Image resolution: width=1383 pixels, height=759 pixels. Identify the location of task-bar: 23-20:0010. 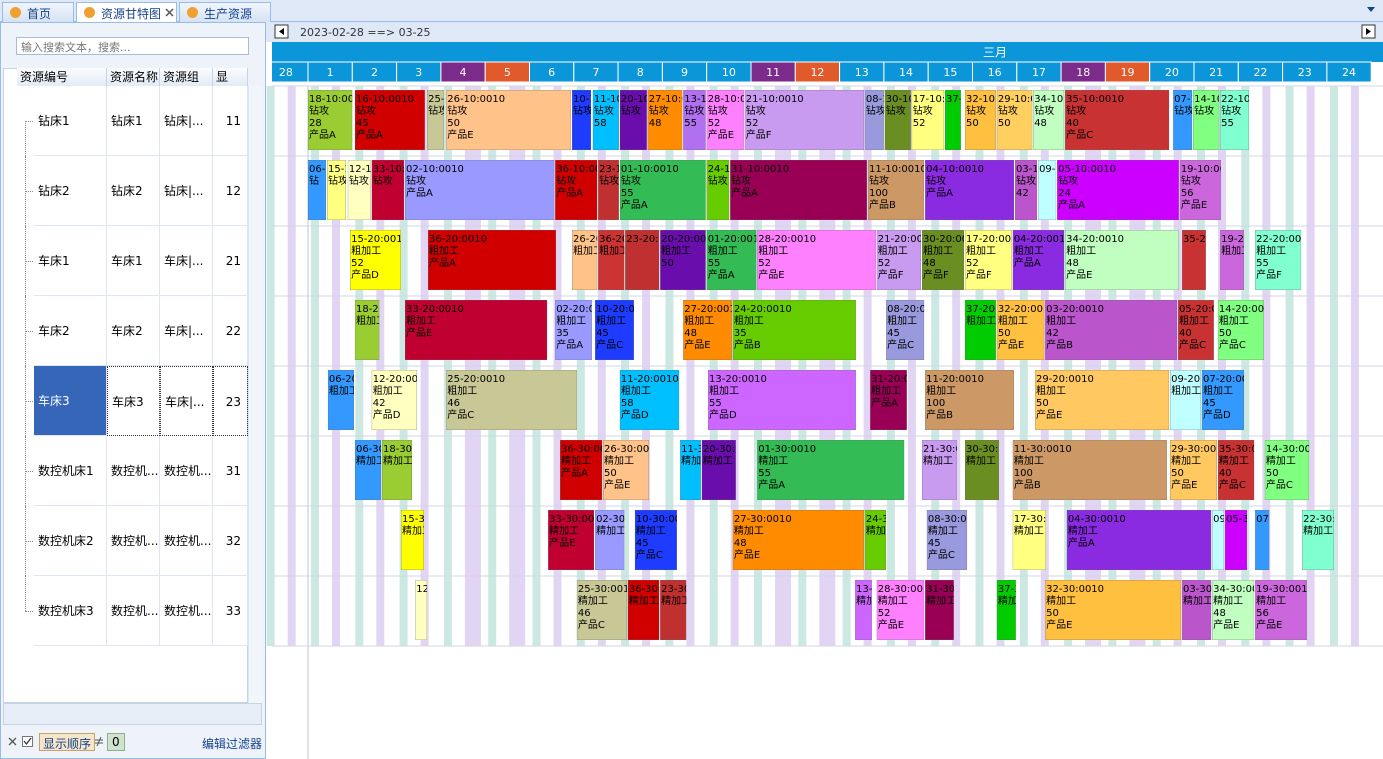
(654, 260).